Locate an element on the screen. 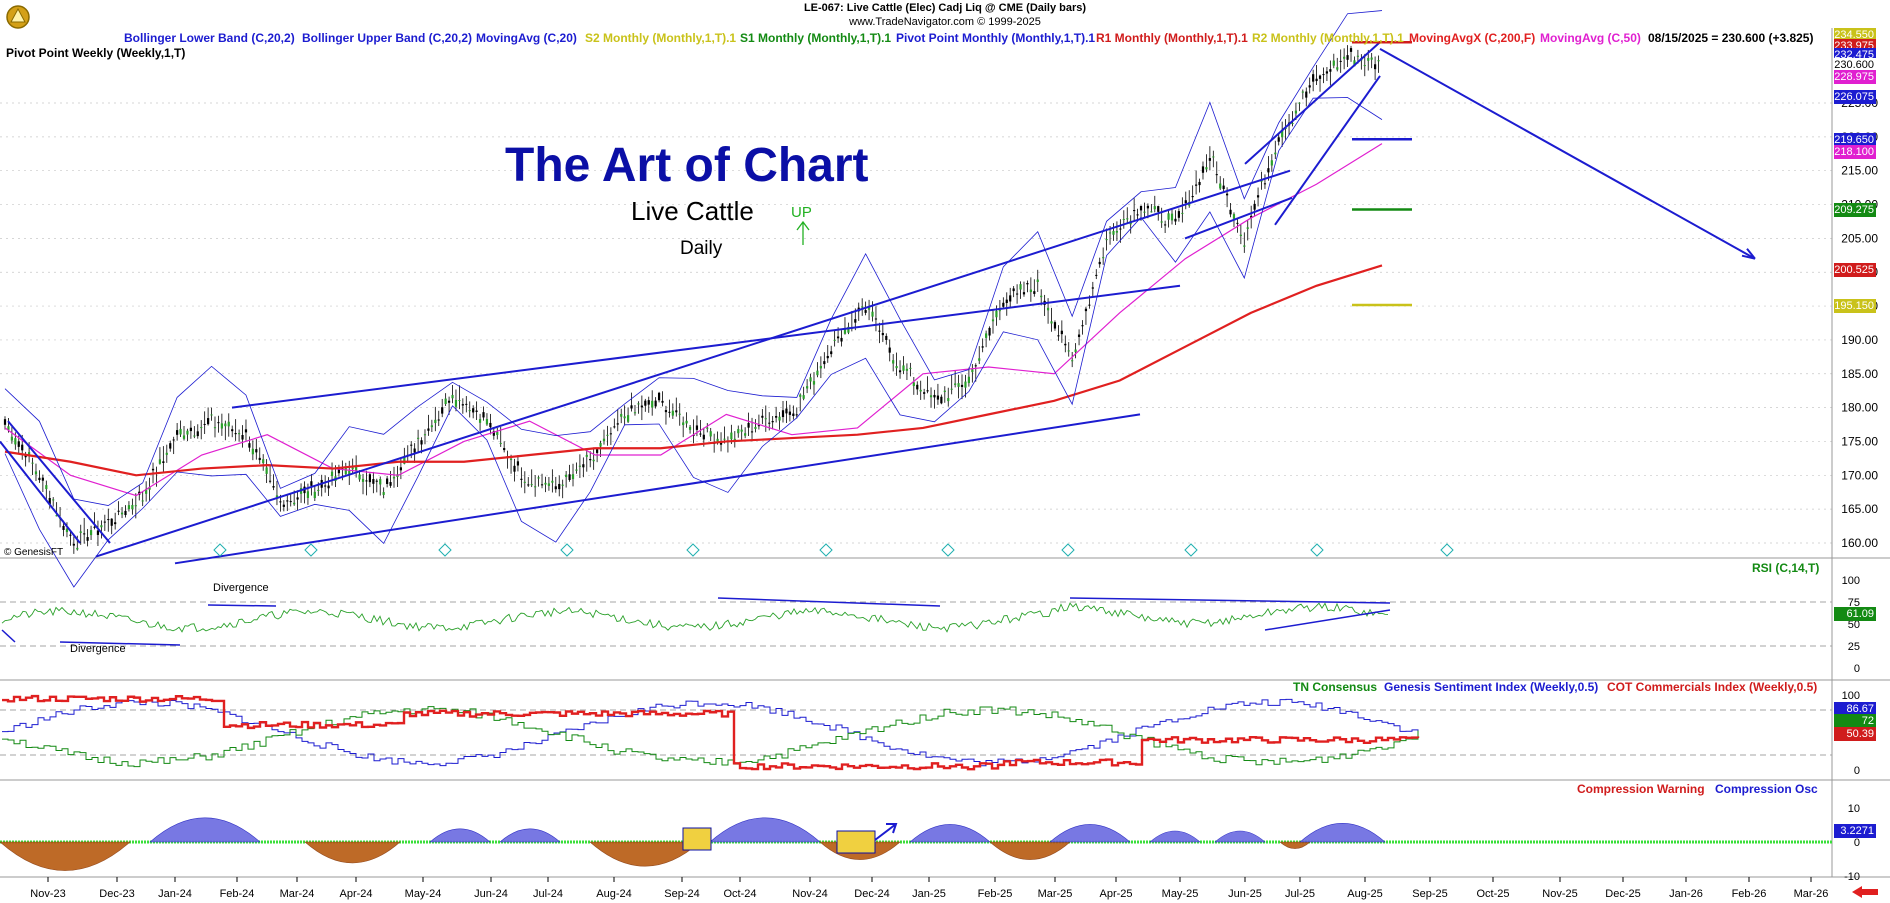 This screenshot has height=903, width=1890. y-tick-label: 180.00 is located at coordinates (1859, 408).